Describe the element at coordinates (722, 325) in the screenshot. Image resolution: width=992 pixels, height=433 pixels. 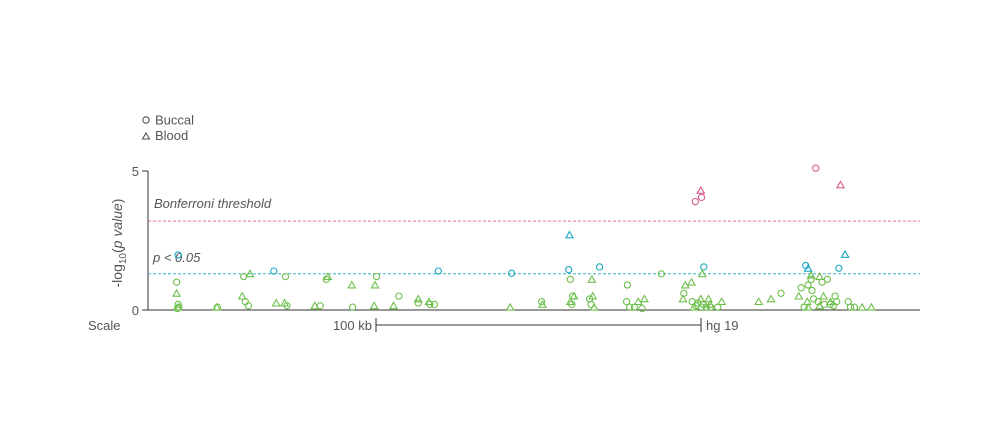
I see `genome-build-label: hg 19` at that location.